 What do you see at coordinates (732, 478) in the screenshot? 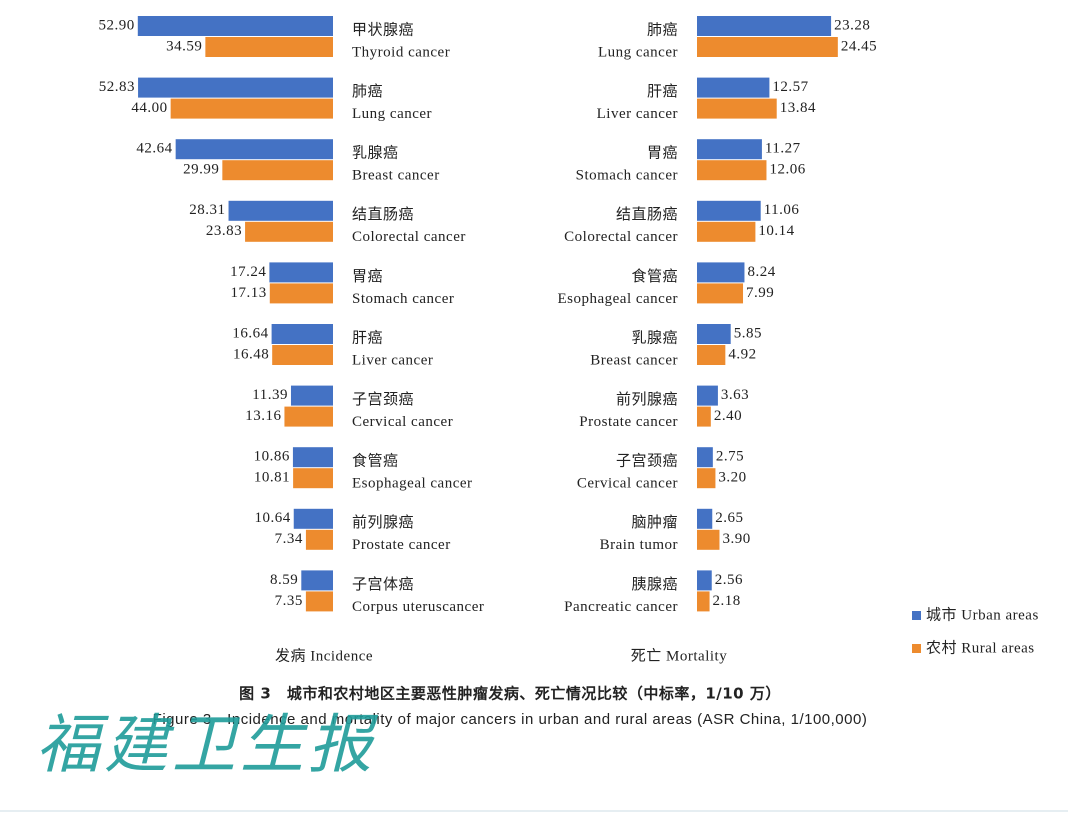
I see `value-label: 3.20` at bounding box center [732, 478].